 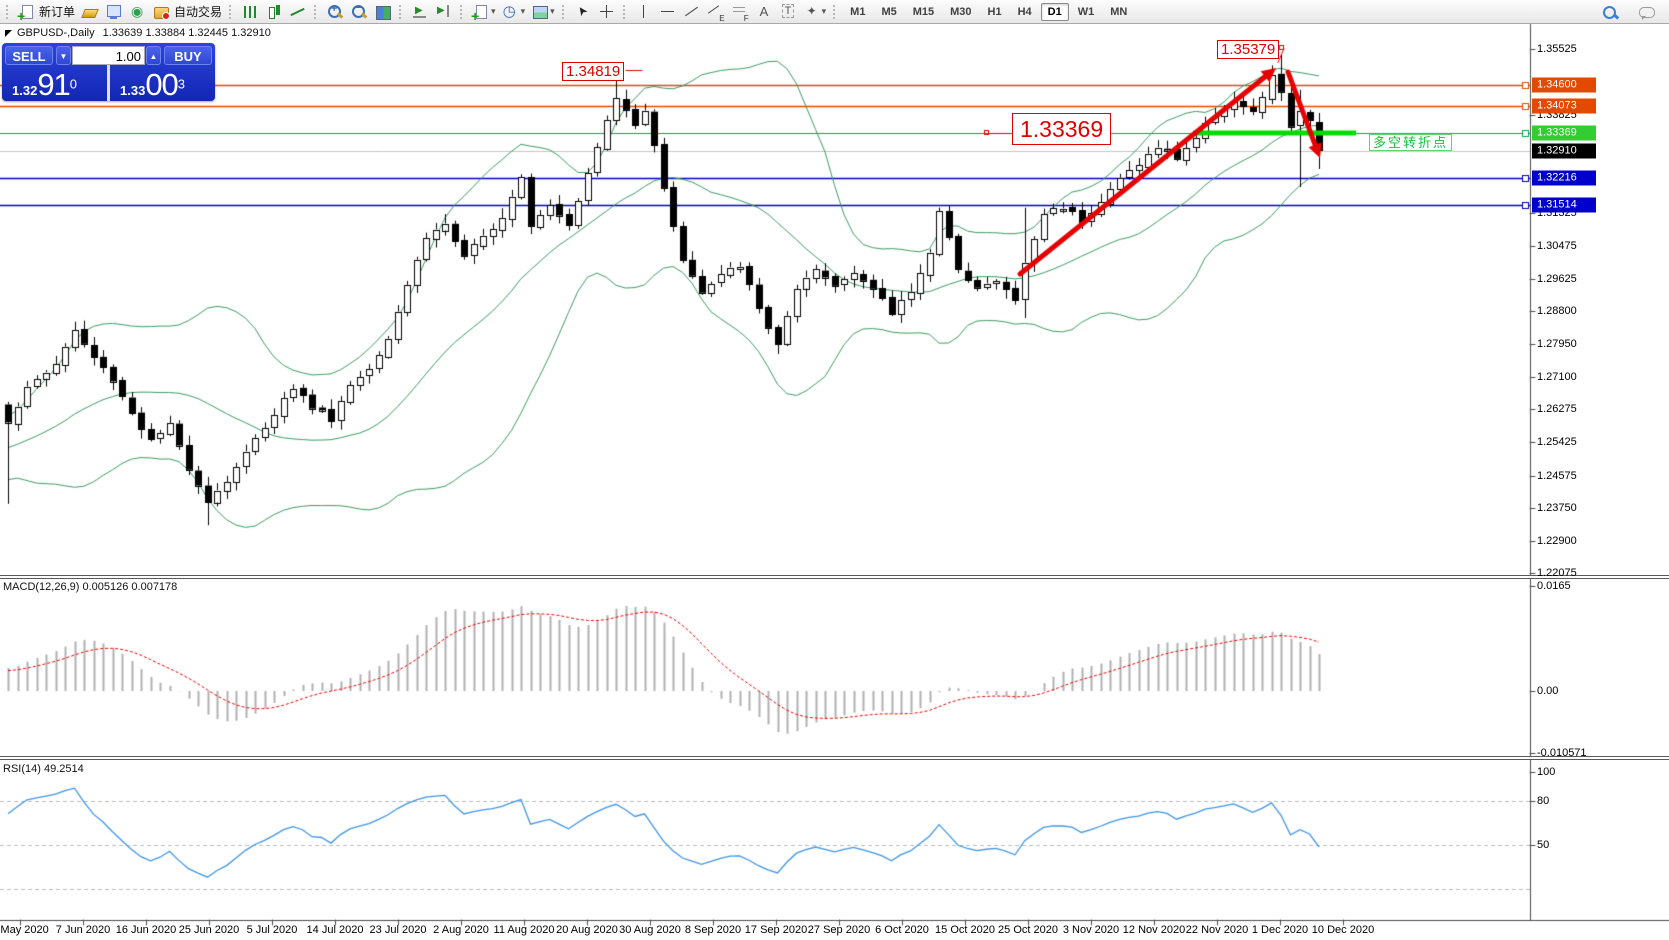 What do you see at coordinates (444, 12) in the screenshot?
I see `chart-shift-button` at bounding box center [444, 12].